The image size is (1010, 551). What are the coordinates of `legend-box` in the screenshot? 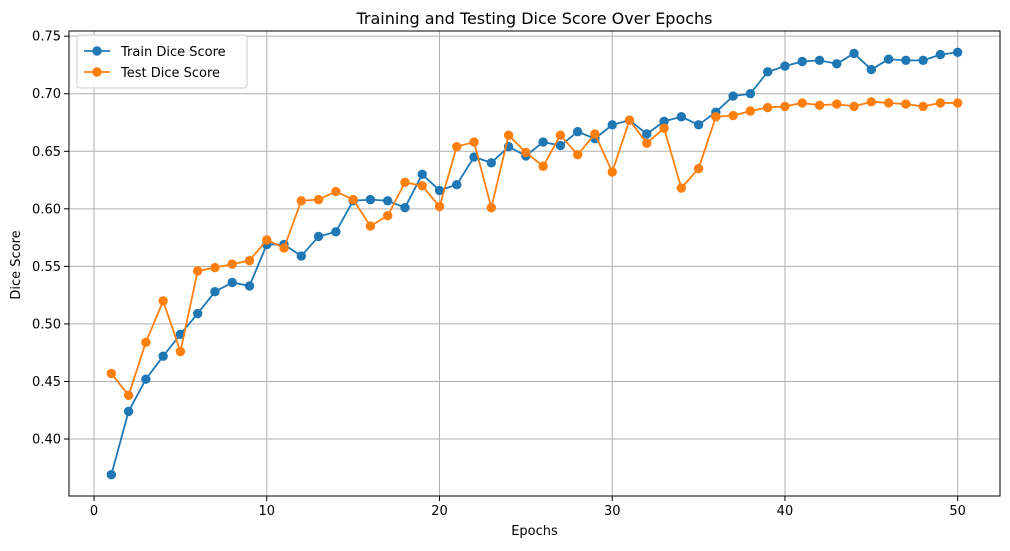 It's located at (162, 61).